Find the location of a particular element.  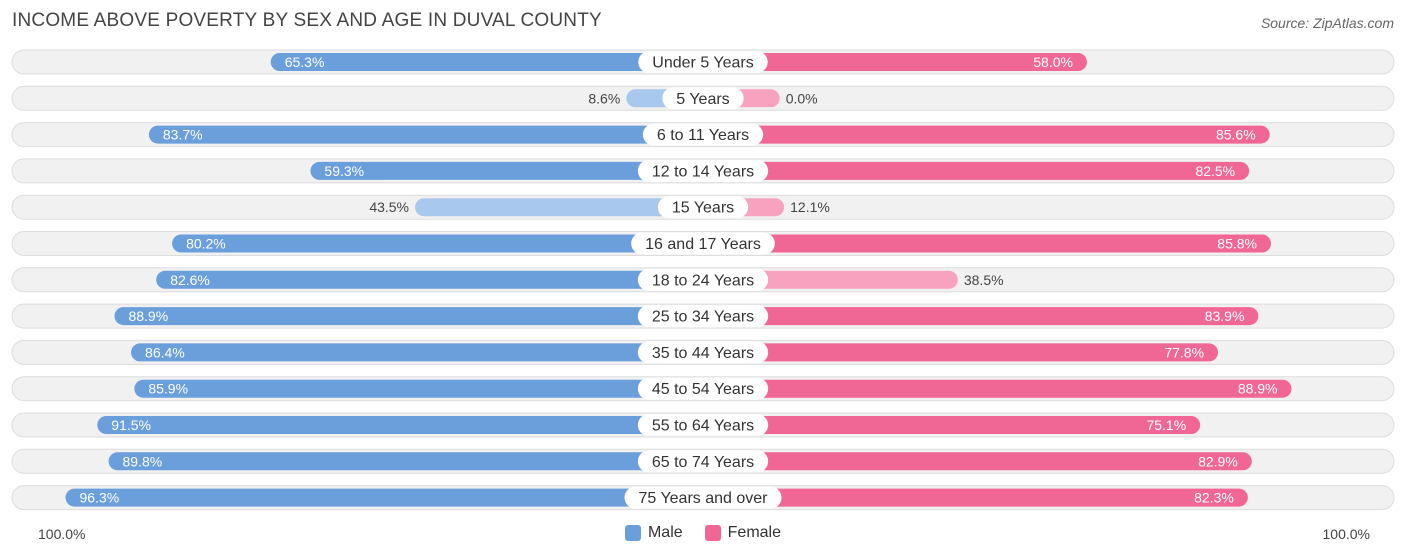

axis-left-label: 100.0% is located at coordinates (62, 534).